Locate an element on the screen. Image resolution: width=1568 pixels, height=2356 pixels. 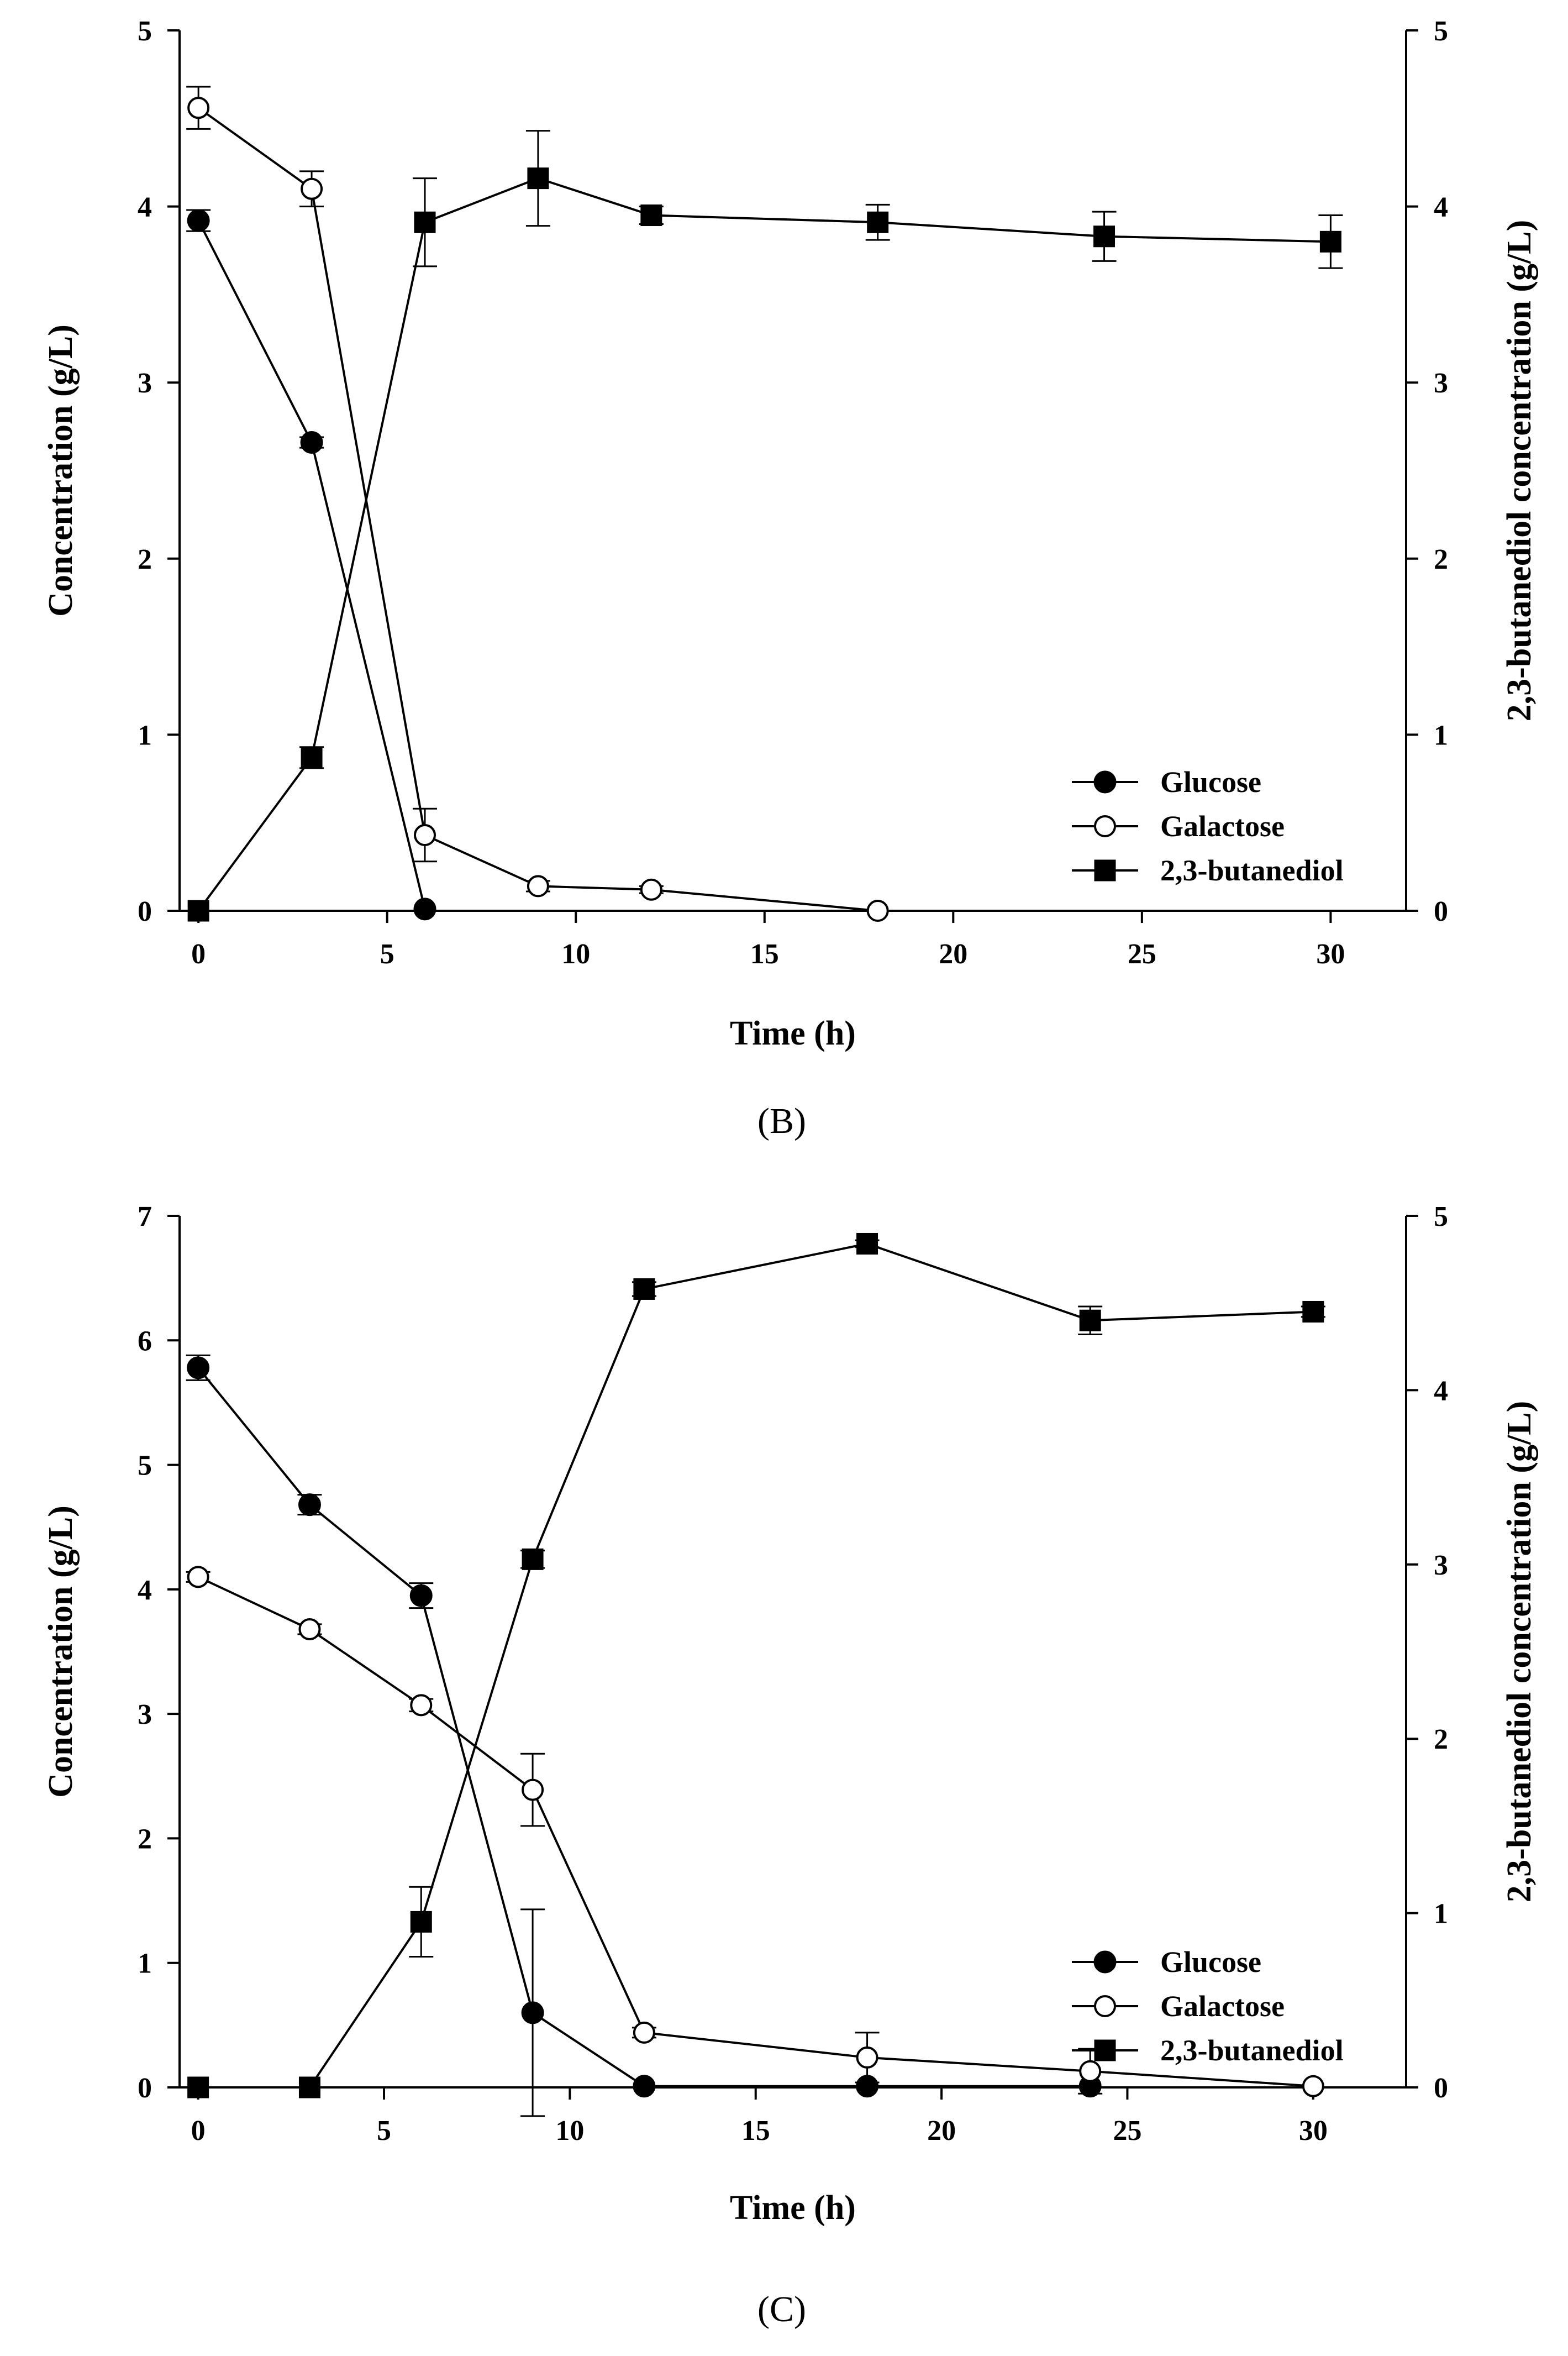
y-tick-label-left: 7 is located at coordinates (145, 1217).